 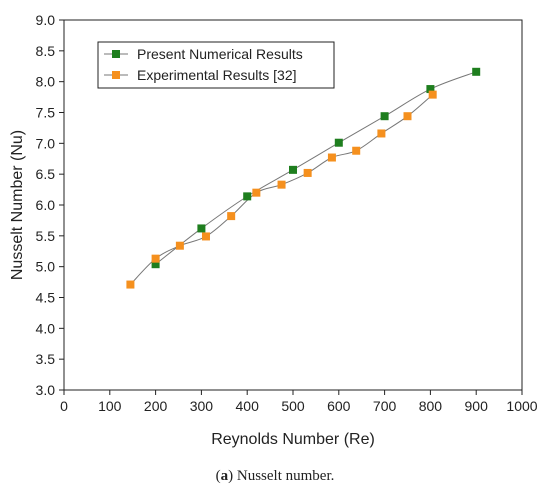 What do you see at coordinates (46, 143) in the screenshot?
I see `y-tick-label: 7.0` at bounding box center [46, 143].